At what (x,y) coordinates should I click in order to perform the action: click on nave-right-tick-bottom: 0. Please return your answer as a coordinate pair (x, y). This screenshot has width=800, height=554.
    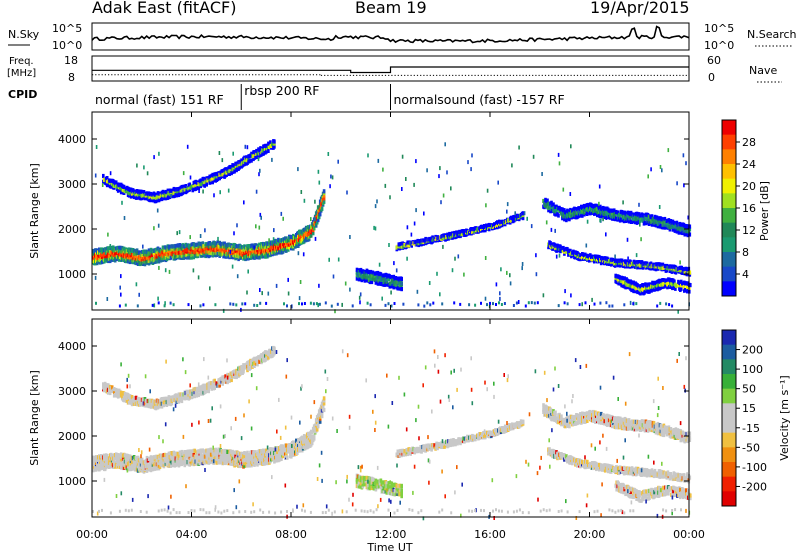
    Looking at the image, I should click on (711, 77).